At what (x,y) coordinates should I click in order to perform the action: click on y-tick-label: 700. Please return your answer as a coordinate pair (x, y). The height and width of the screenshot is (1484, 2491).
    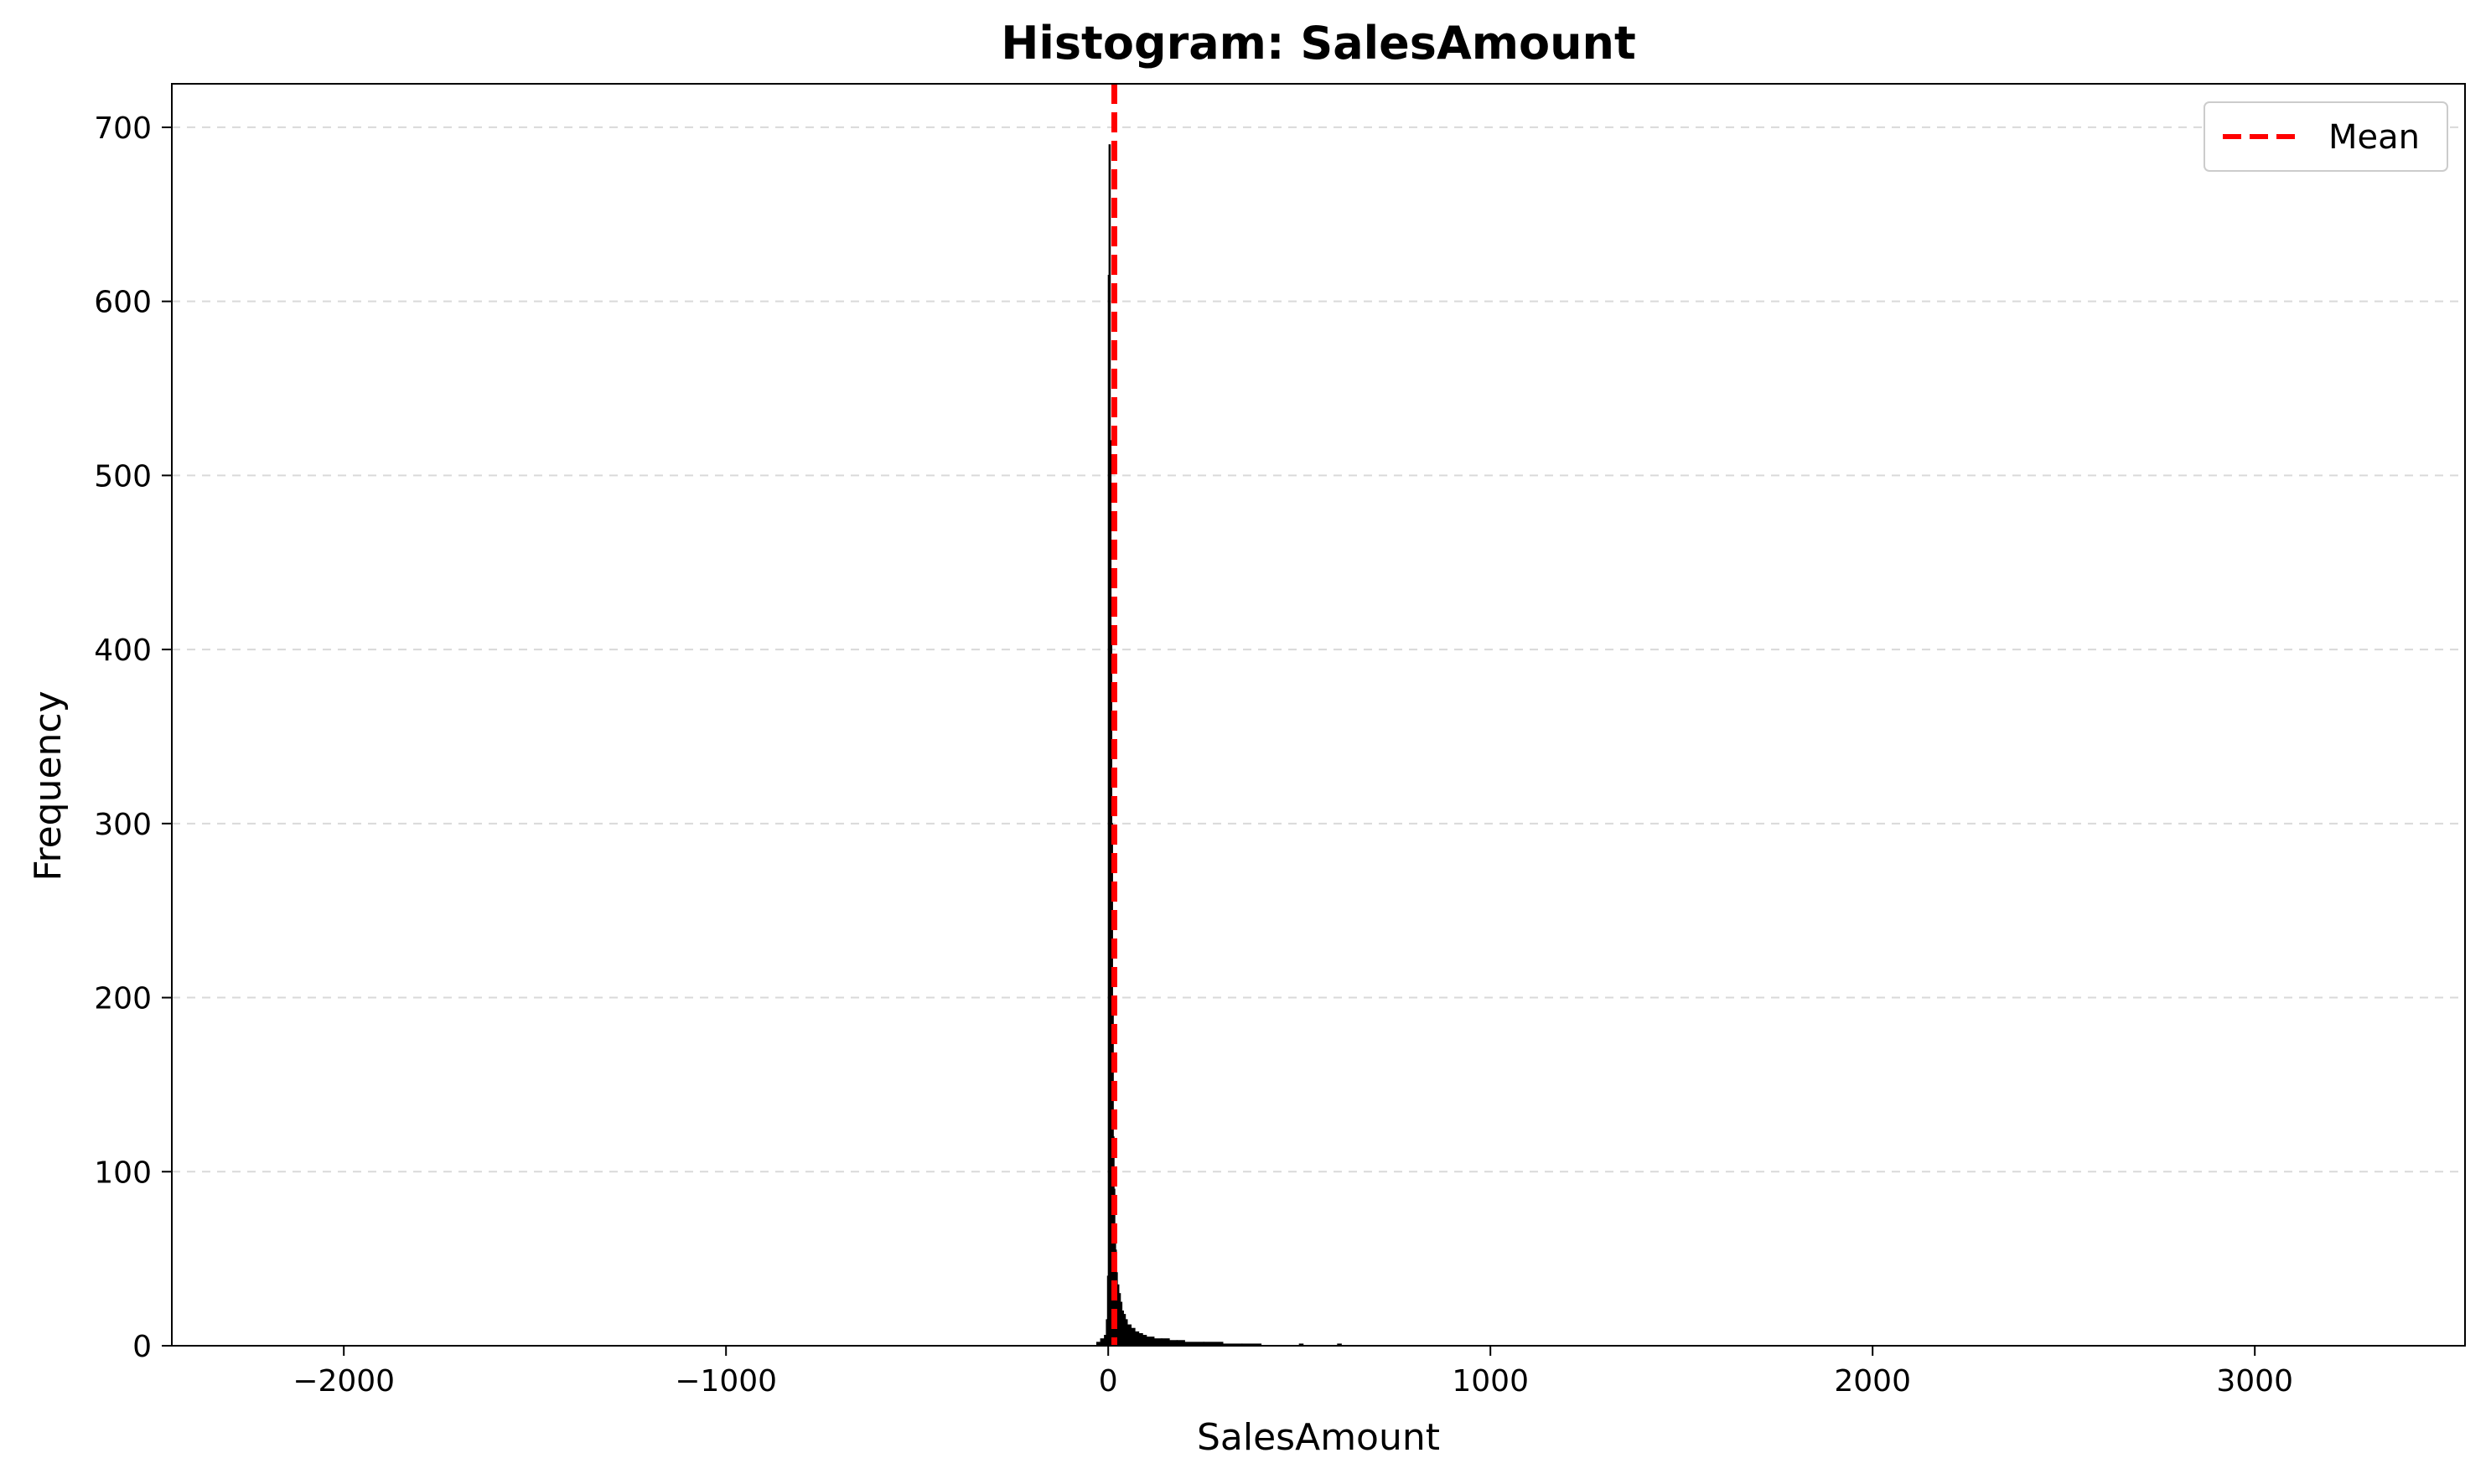
    Looking at the image, I should click on (123, 128).